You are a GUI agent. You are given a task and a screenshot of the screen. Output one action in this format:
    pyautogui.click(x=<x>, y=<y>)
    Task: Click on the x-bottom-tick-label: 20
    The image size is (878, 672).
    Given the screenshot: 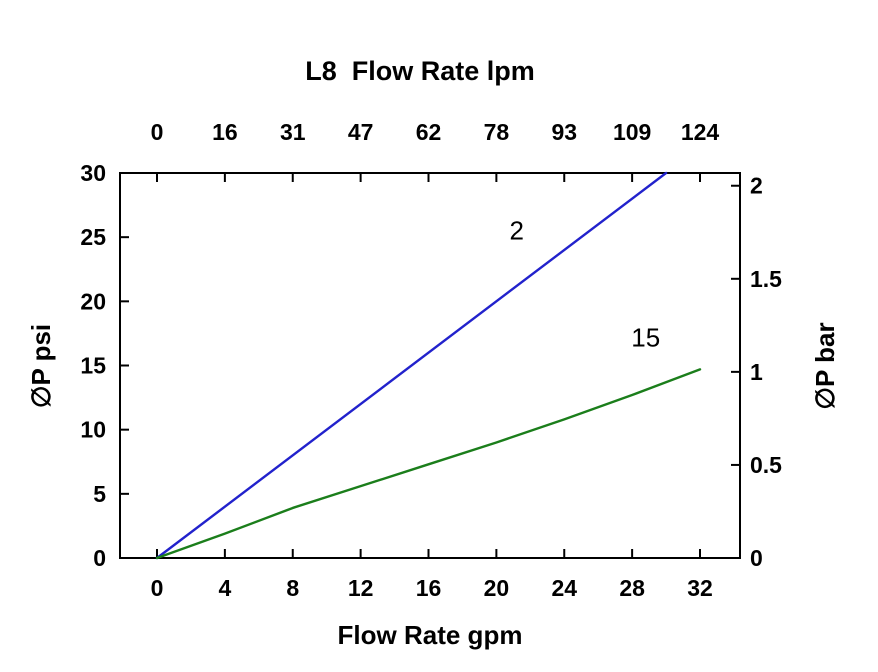 What is the action you would take?
    pyautogui.click(x=497, y=588)
    